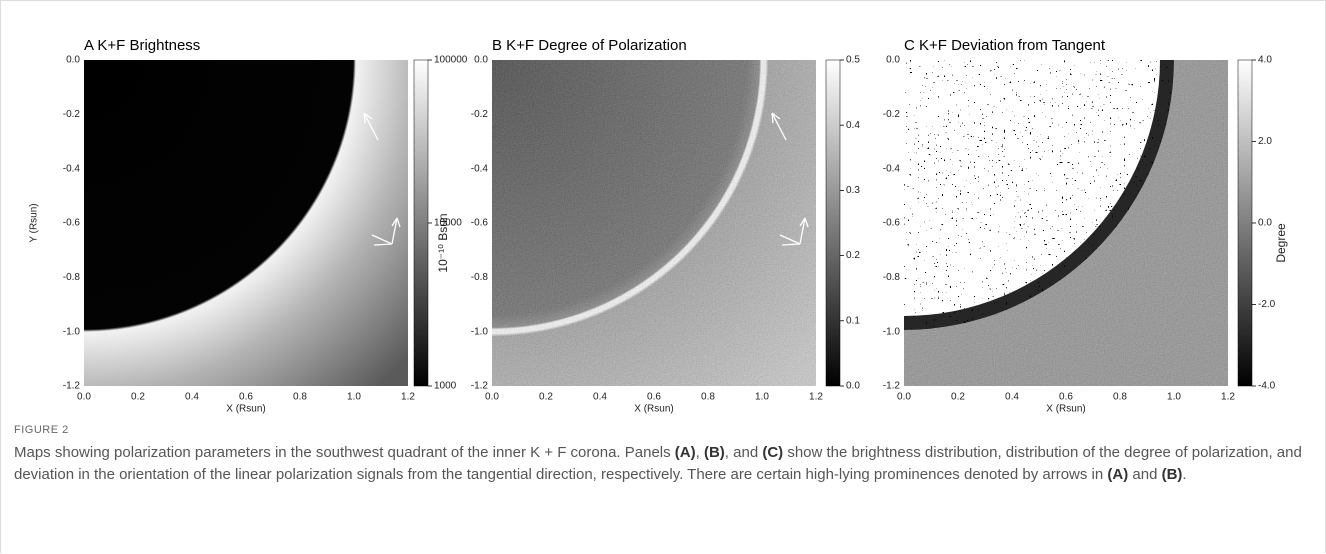 The height and width of the screenshot is (554, 1326). Describe the element at coordinates (1265, 141) in the screenshot. I see `colorbar-tick-label: 2.0` at that location.